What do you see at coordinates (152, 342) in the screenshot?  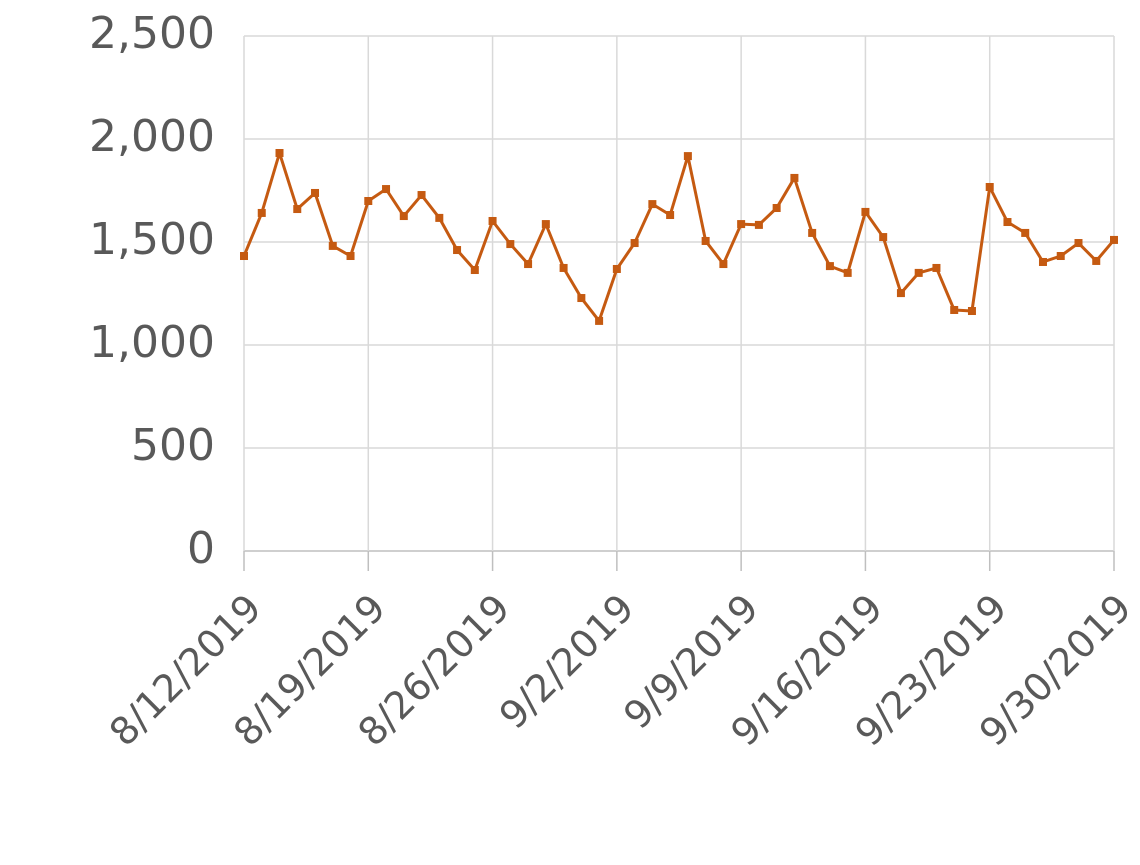 I see `y-tick-label: 1,000` at bounding box center [152, 342].